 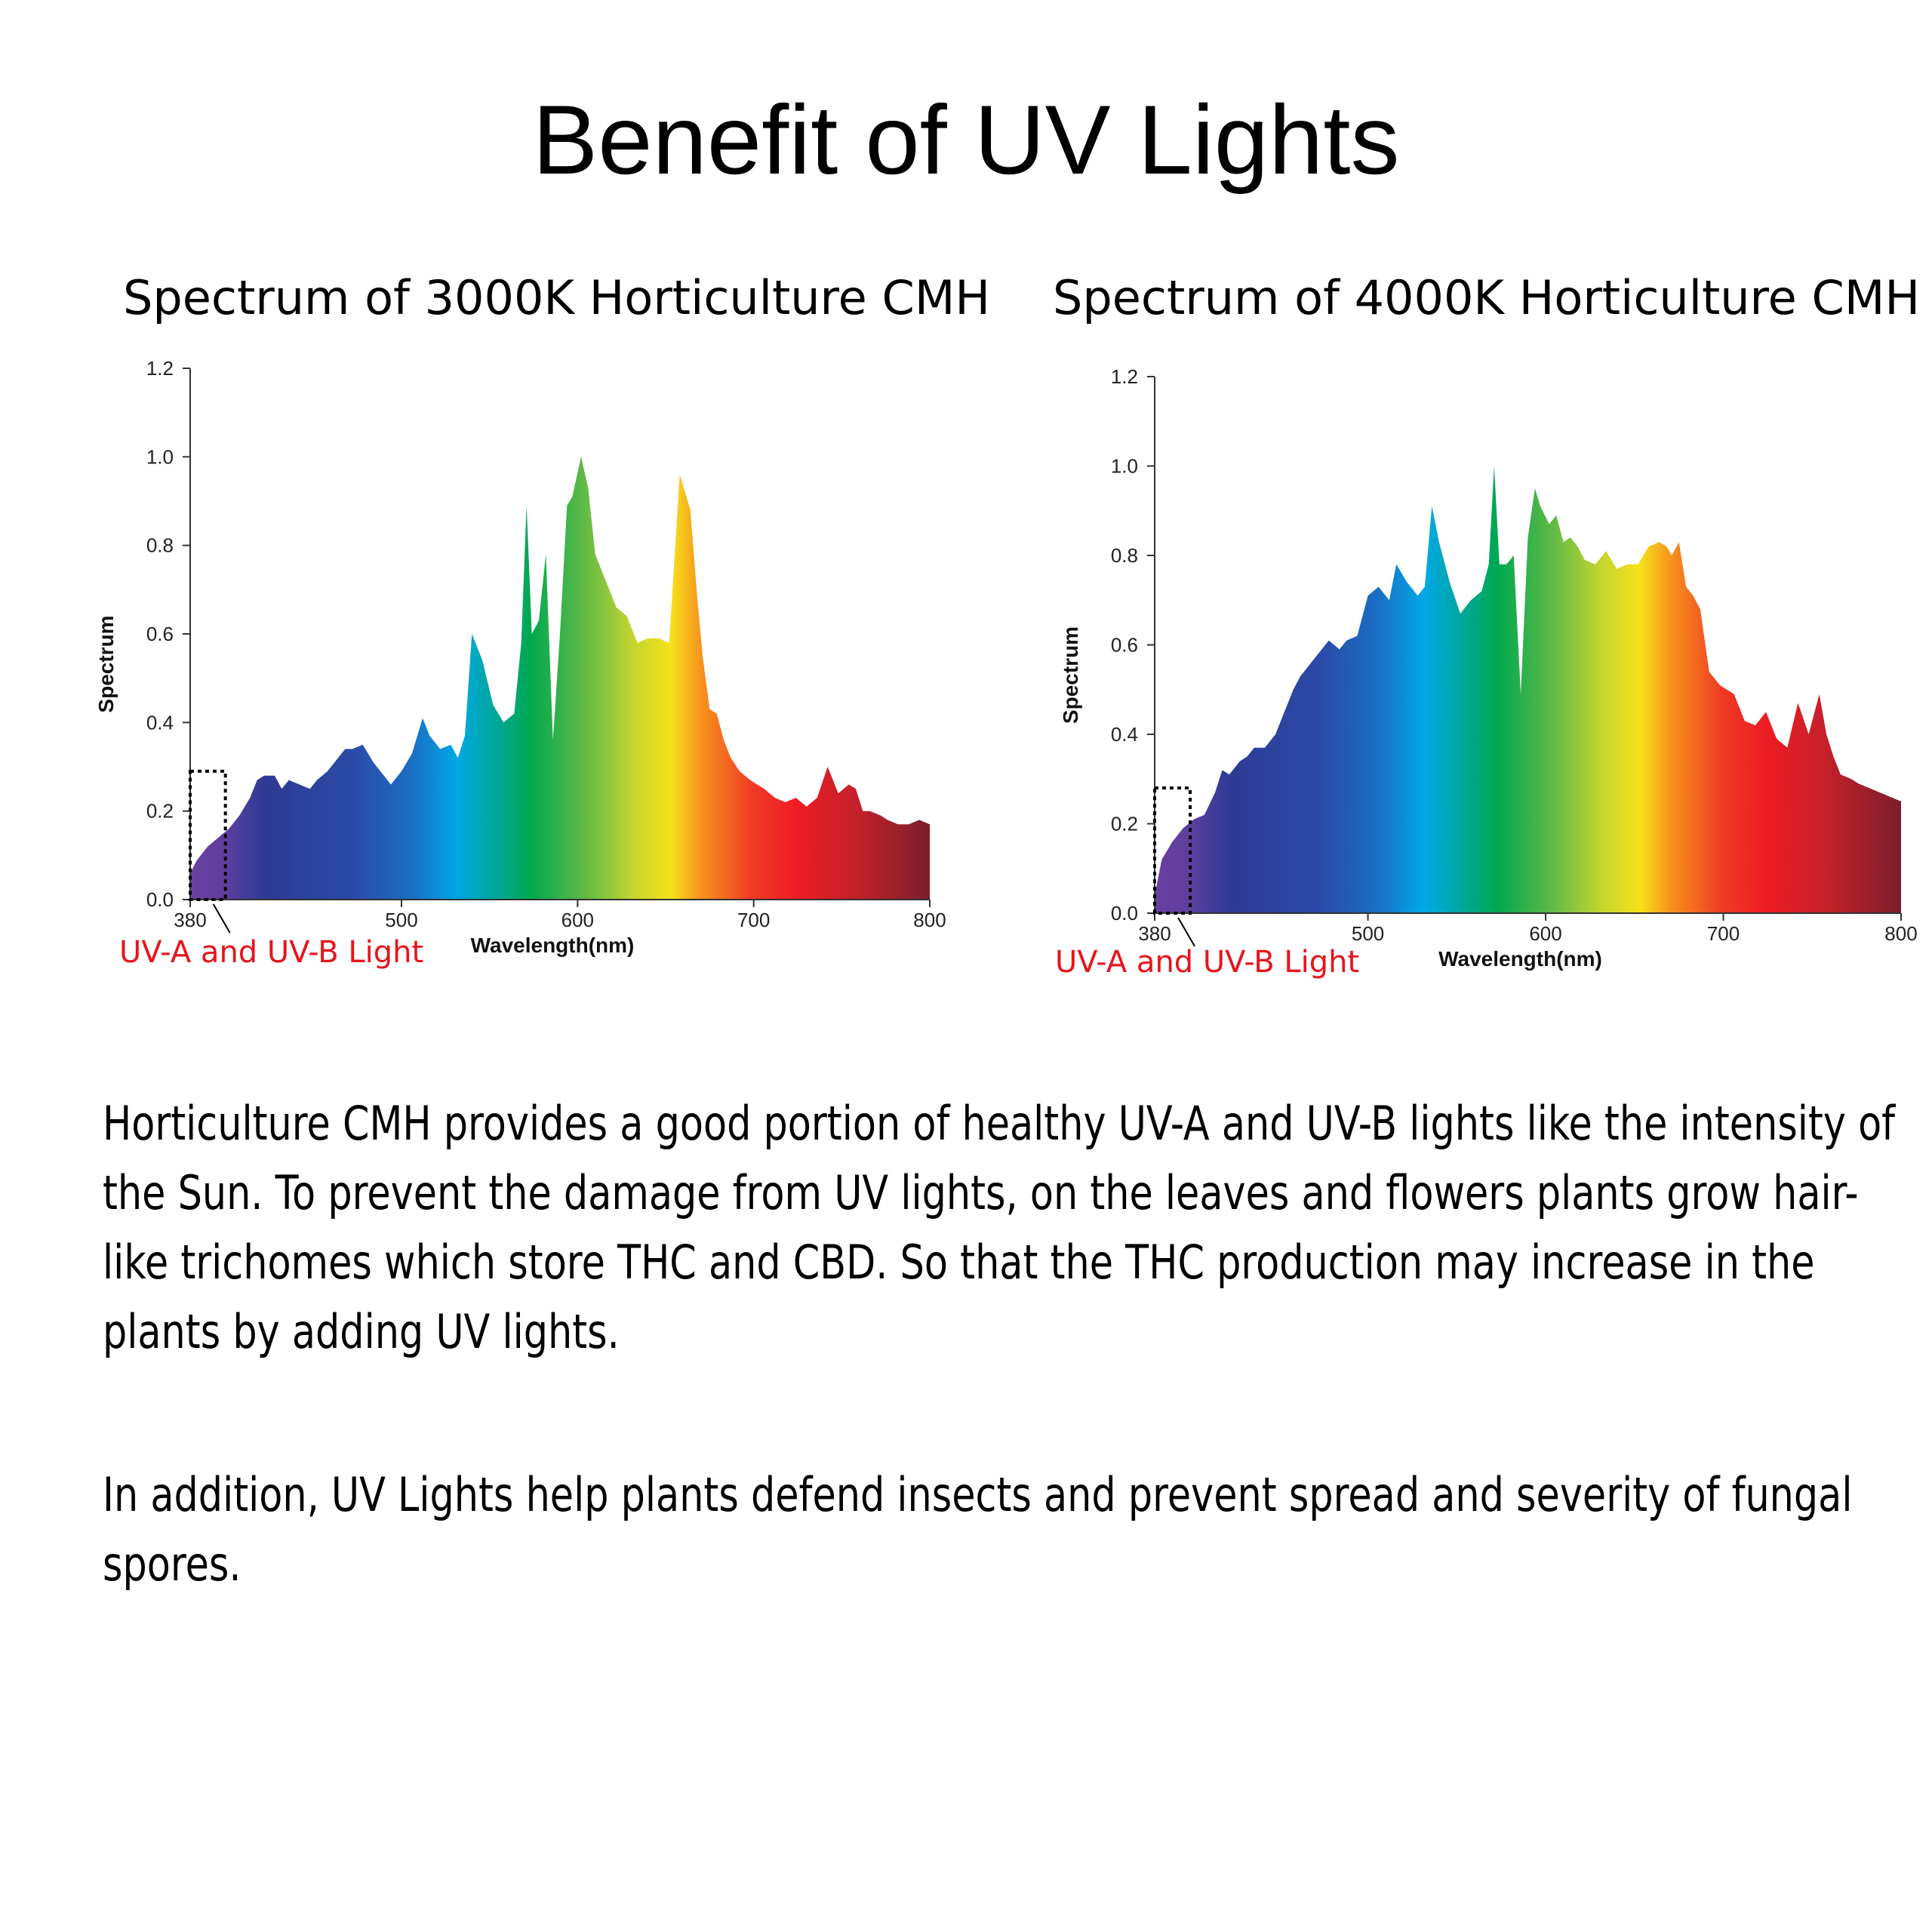 What do you see at coordinates (556, 297) in the screenshot?
I see `chart-title-3000k: Spectrum of 3000K Horticulture CMH` at bounding box center [556, 297].